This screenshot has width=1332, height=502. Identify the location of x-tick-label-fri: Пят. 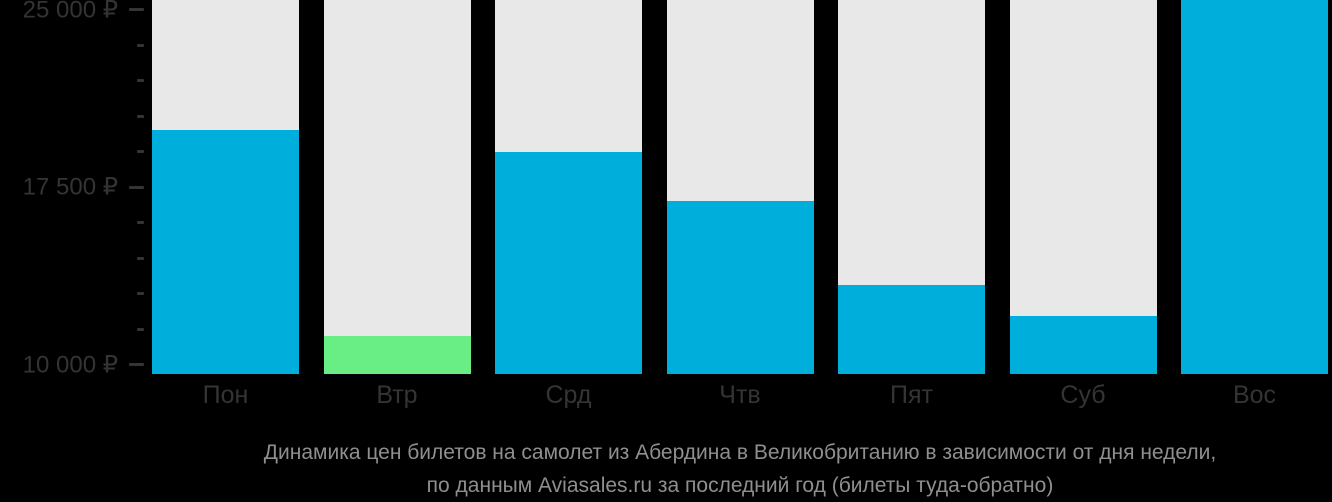
(911, 395).